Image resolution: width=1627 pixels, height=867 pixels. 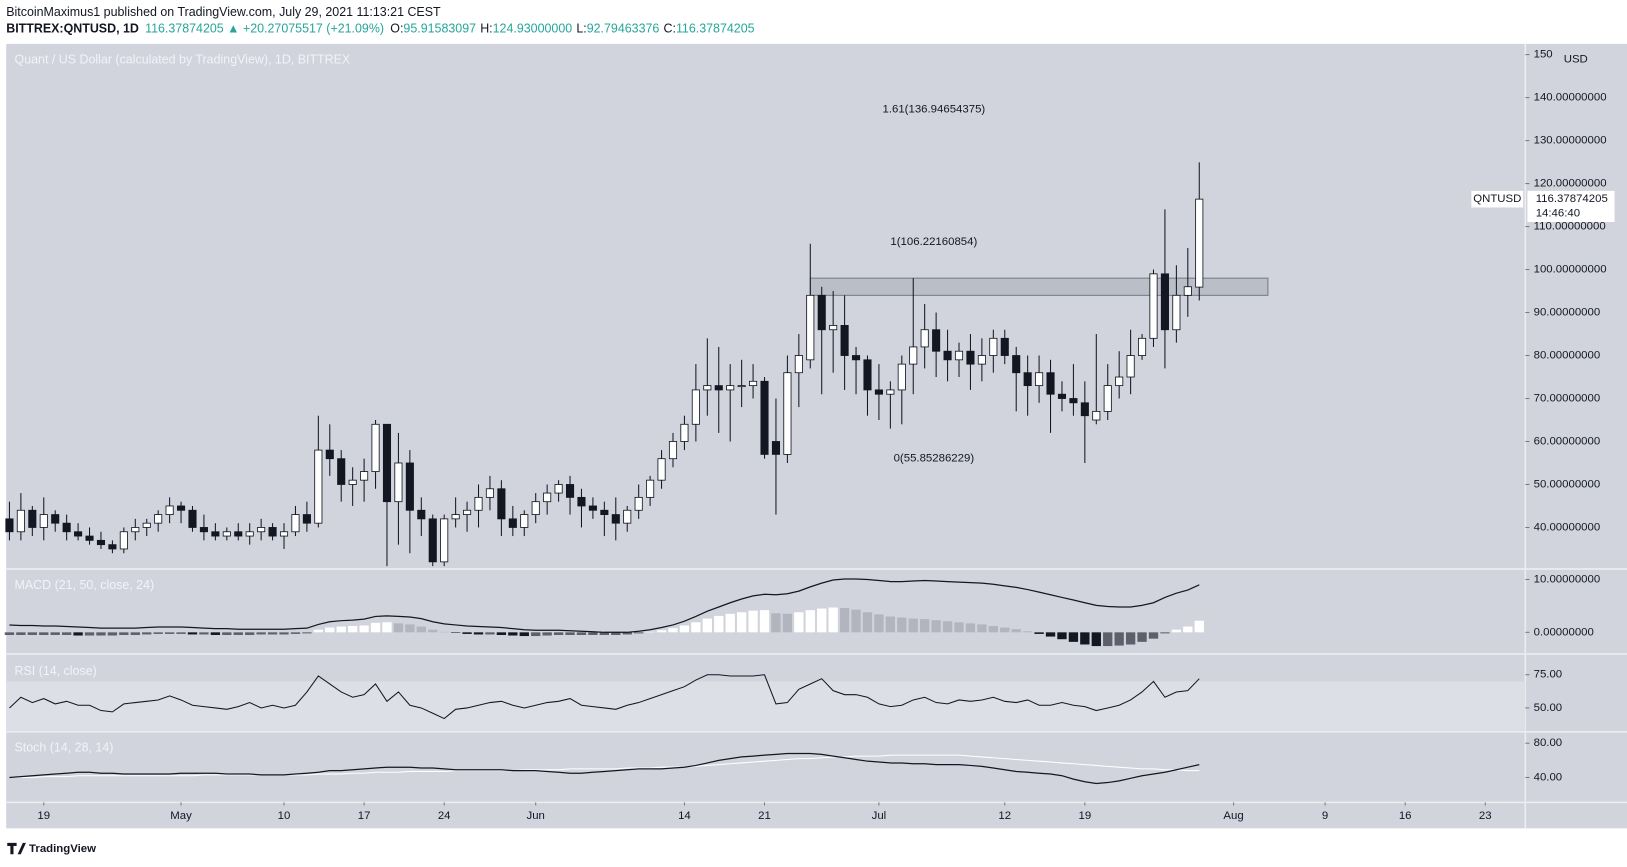 I want to click on y-tick-label: 50.00000000, so click(x=1567, y=484).